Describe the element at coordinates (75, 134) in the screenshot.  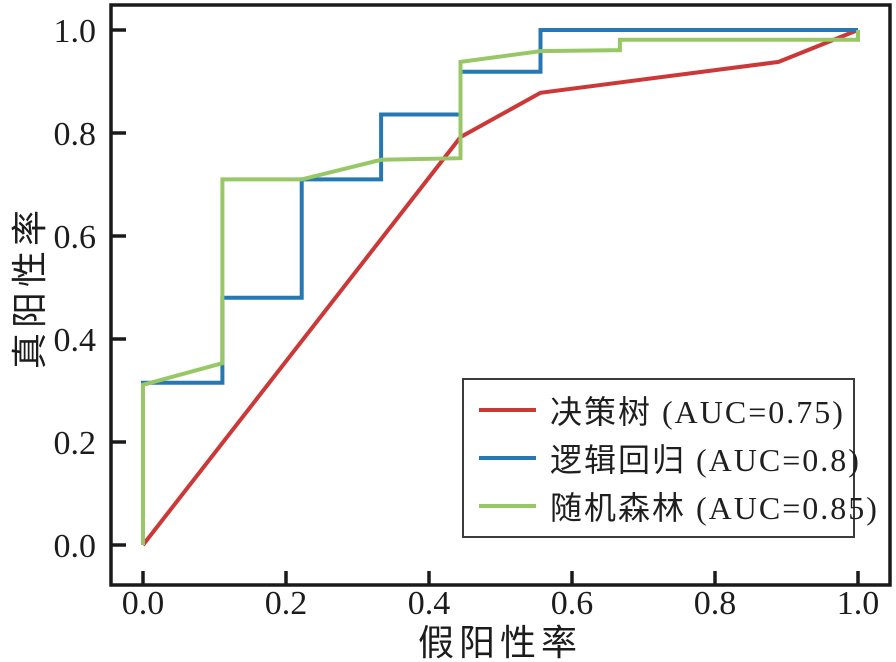
I see `y-tick-label: 0.8` at that location.